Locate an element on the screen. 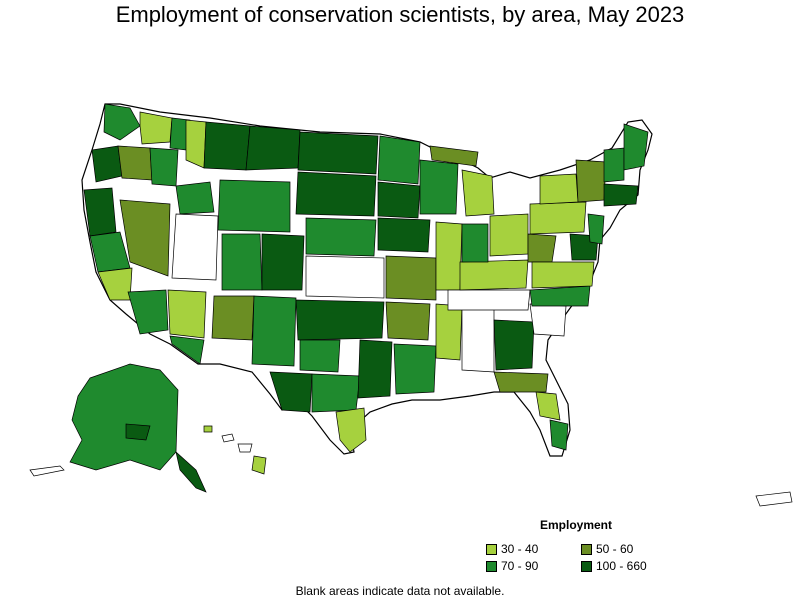 The image size is (800, 600). region-mn-south is located at coordinates (399, 200).